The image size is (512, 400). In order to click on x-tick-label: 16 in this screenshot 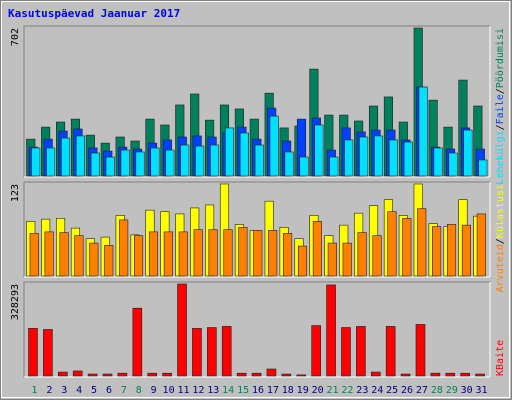, I will do `click(258, 390)`.